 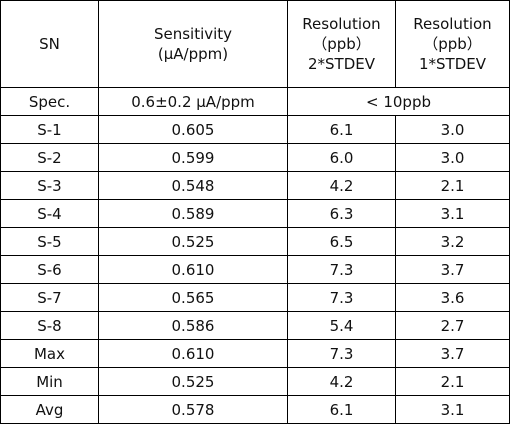 I want to click on header-text: SN, so click(x=49, y=44).